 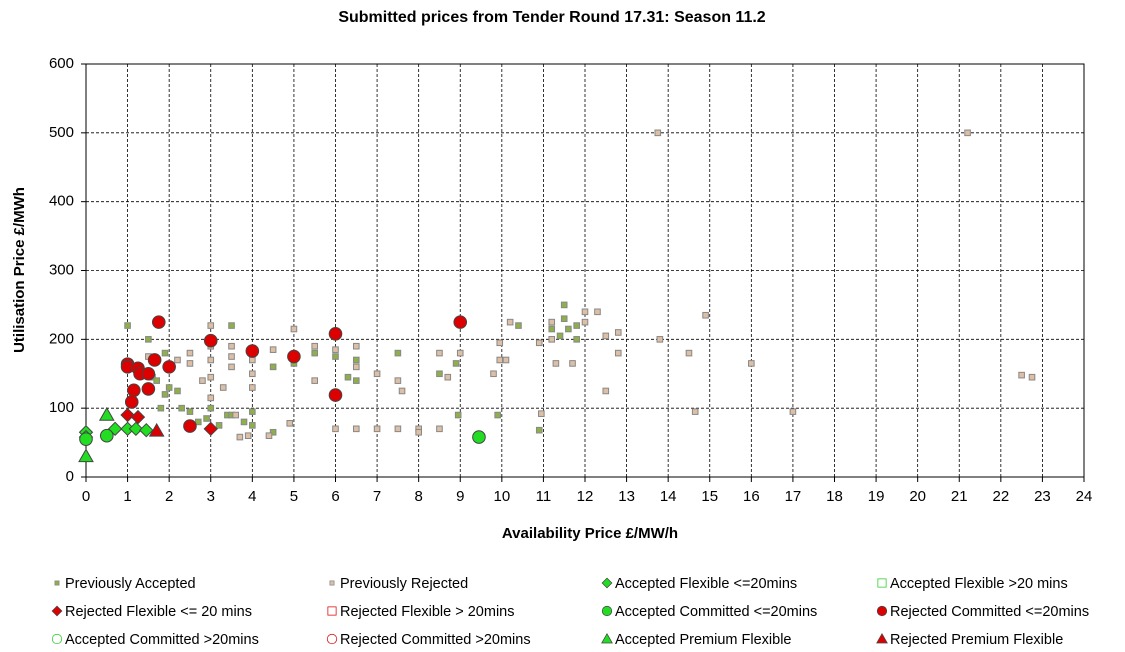 What do you see at coordinates (876, 496) in the screenshot?
I see `x-tick-label: 19` at bounding box center [876, 496].